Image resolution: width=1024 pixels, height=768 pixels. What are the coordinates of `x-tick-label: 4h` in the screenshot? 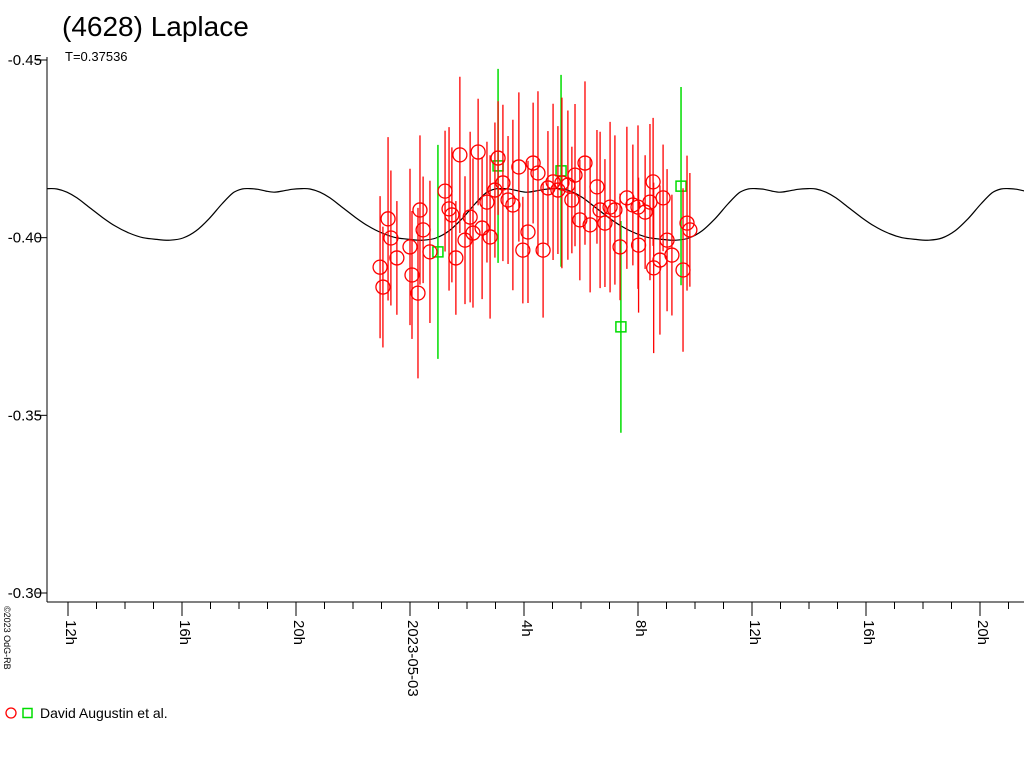 It's located at (526, 628).